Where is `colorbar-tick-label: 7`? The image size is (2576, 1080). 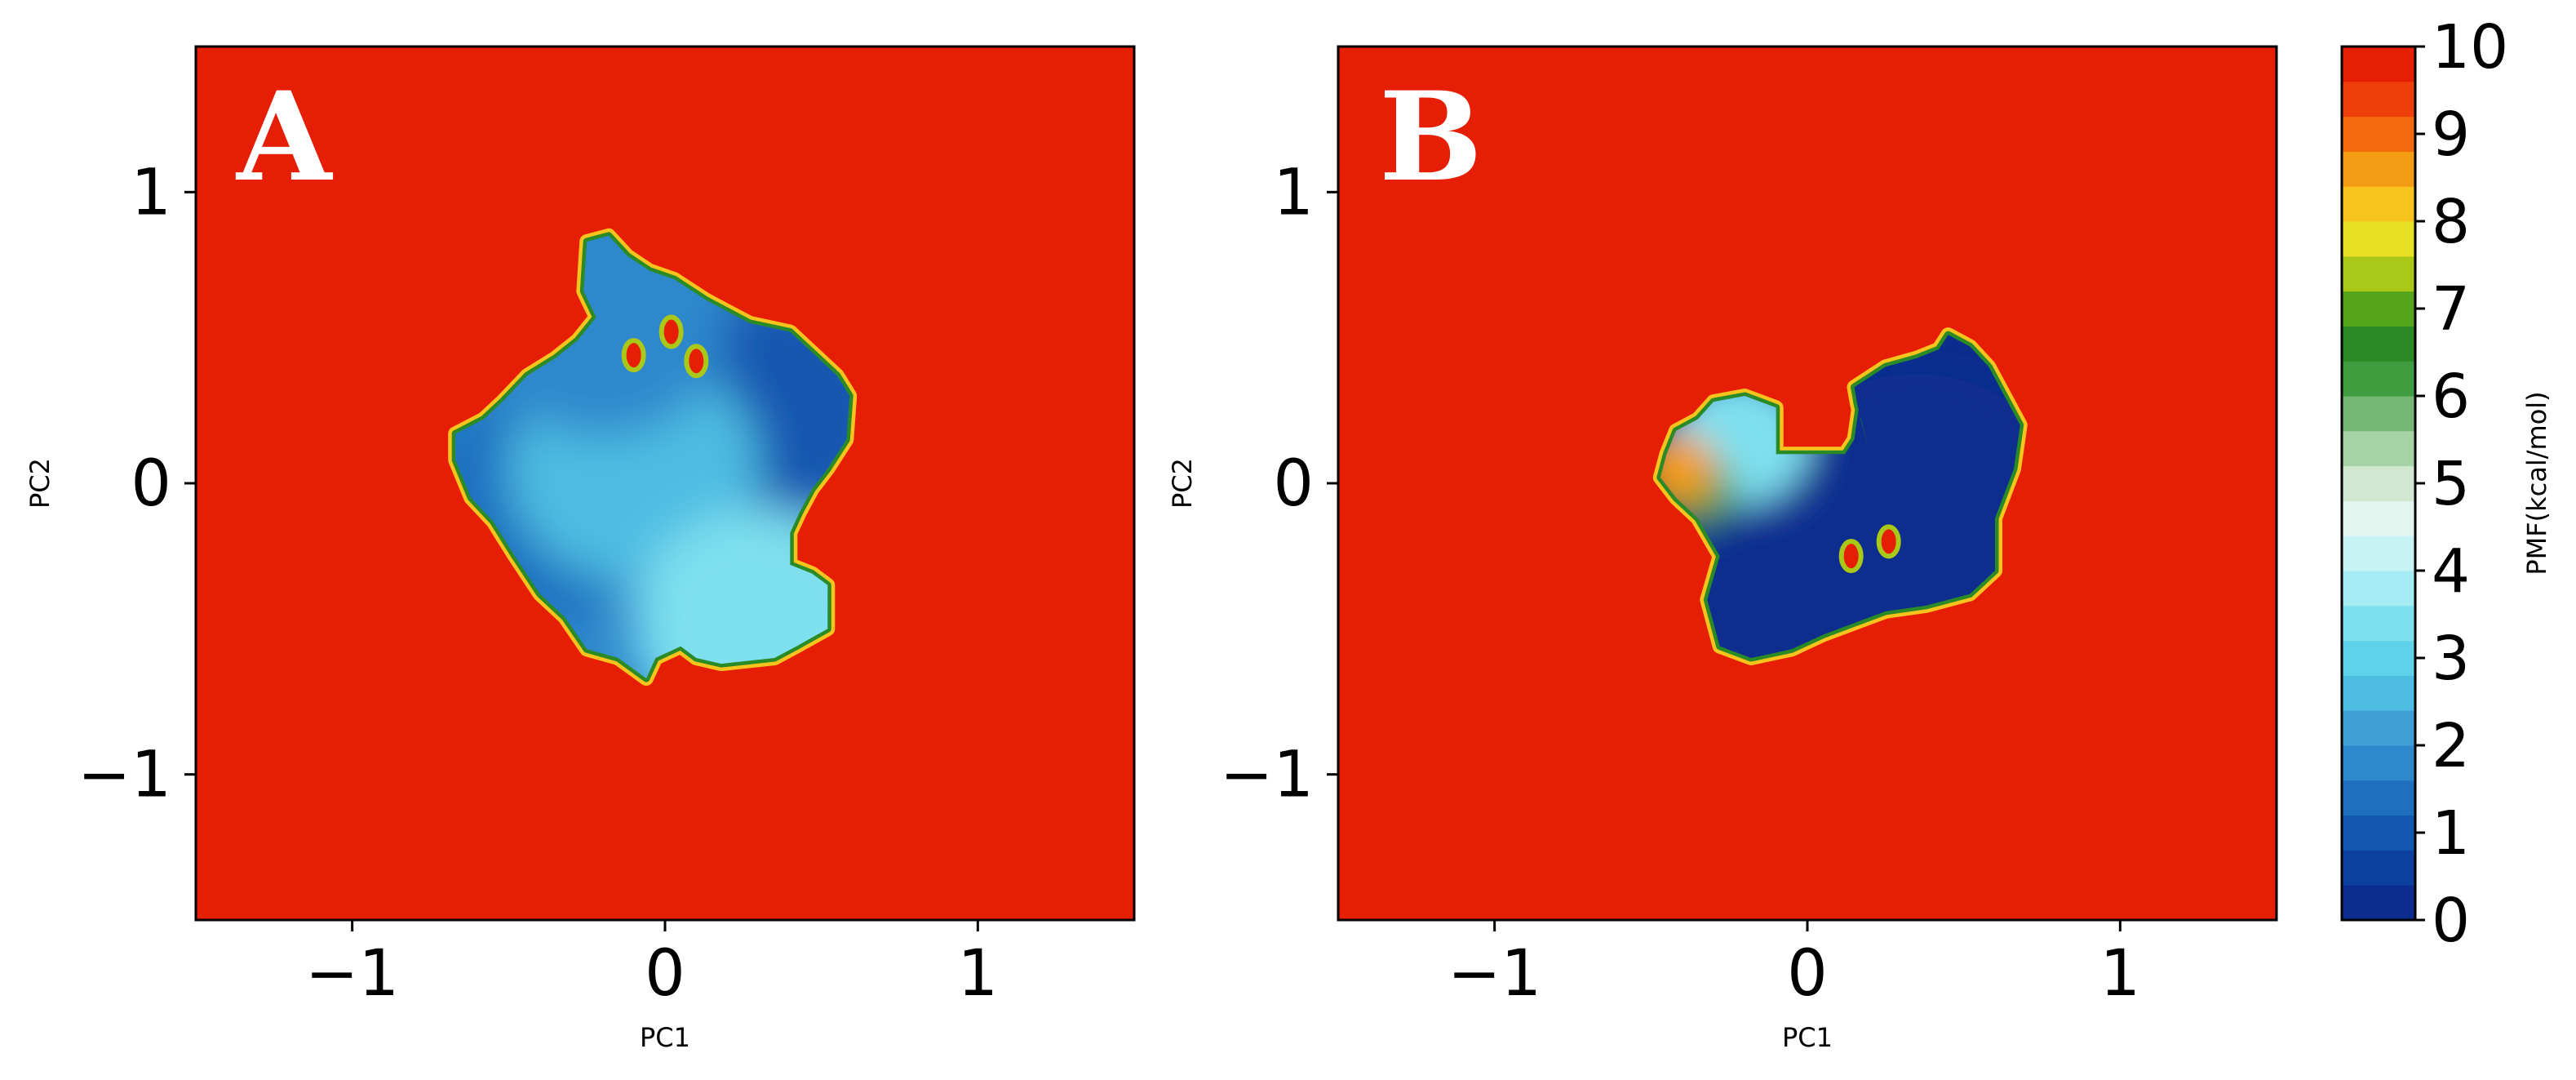
colorbar-tick-label: 7 is located at coordinates (2451, 309).